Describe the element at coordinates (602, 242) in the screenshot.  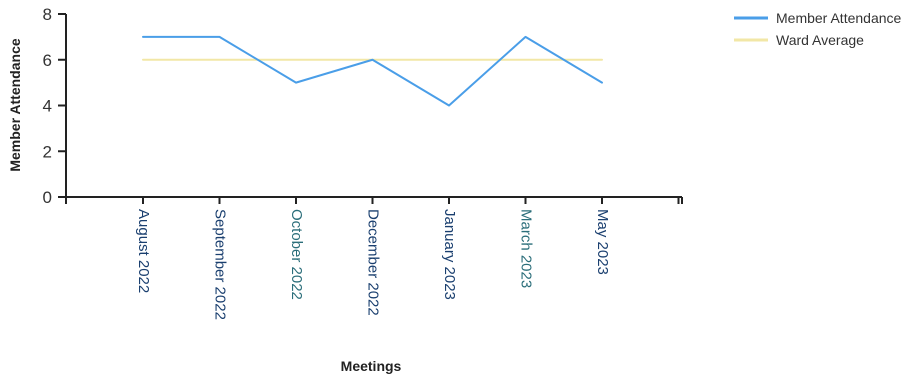
I see `x-tick-label: May 2023` at that location.